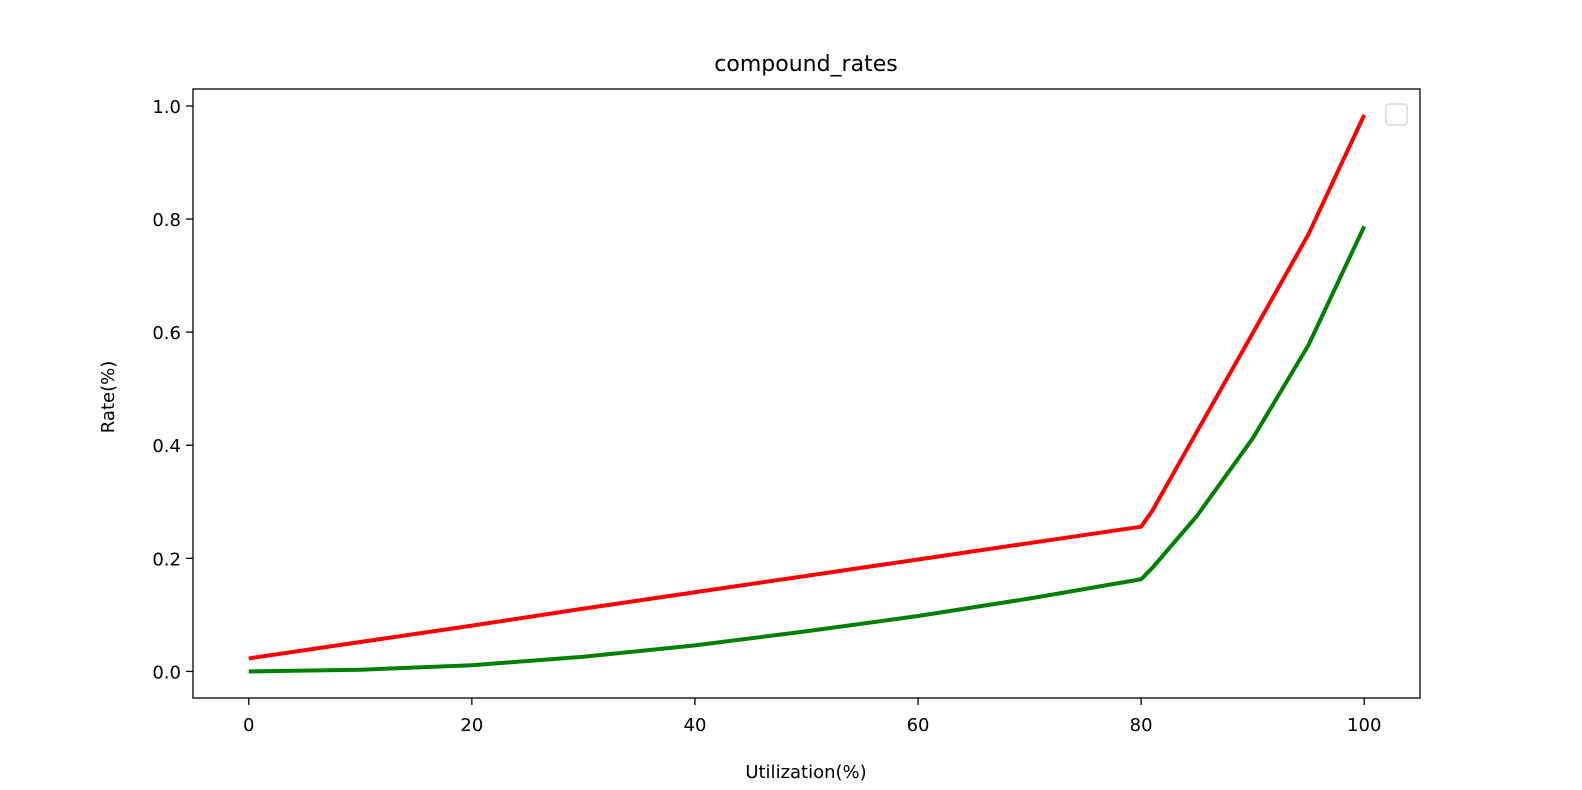 The width and height of the screenshot is (1582, 790). I want to click on x-tick-label: 20, so click(471, 725).